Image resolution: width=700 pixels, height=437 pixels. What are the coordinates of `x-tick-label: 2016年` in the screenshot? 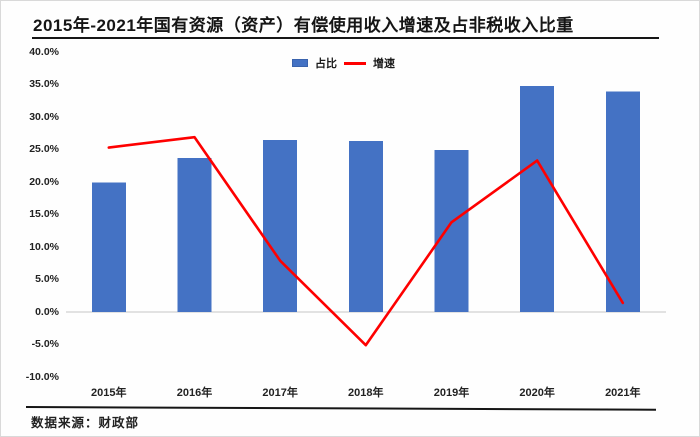 It's located at (194, 393).